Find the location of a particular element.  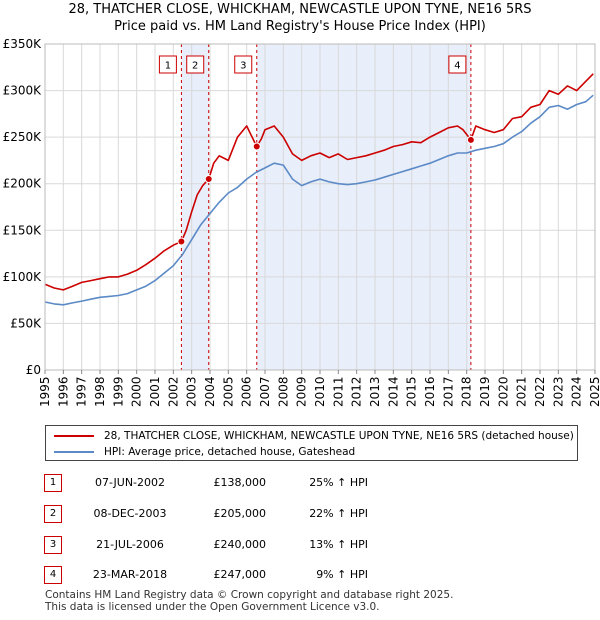

x-tick-label: 2011 is located at coordinates (338, 391).